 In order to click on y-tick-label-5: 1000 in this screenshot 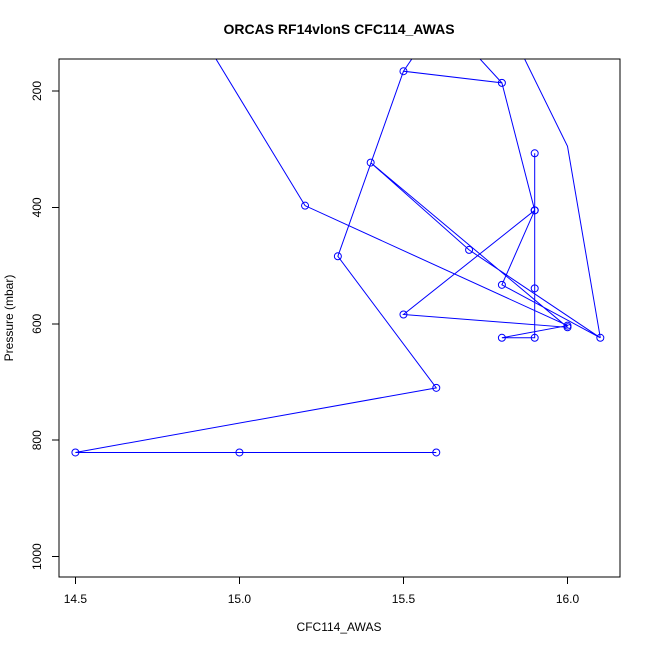, I will do `click(37, 556)`.